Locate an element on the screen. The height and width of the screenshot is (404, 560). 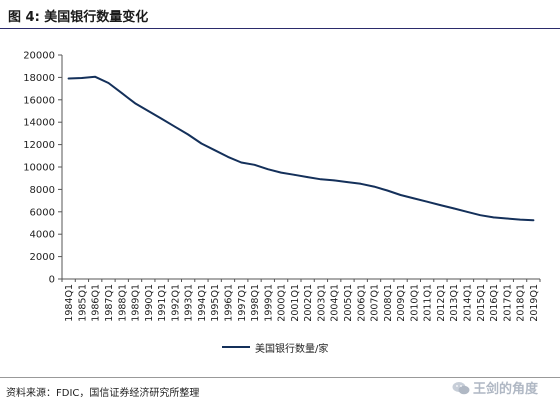
y-tick-label: 2000 is located at coordinates (42, 257).